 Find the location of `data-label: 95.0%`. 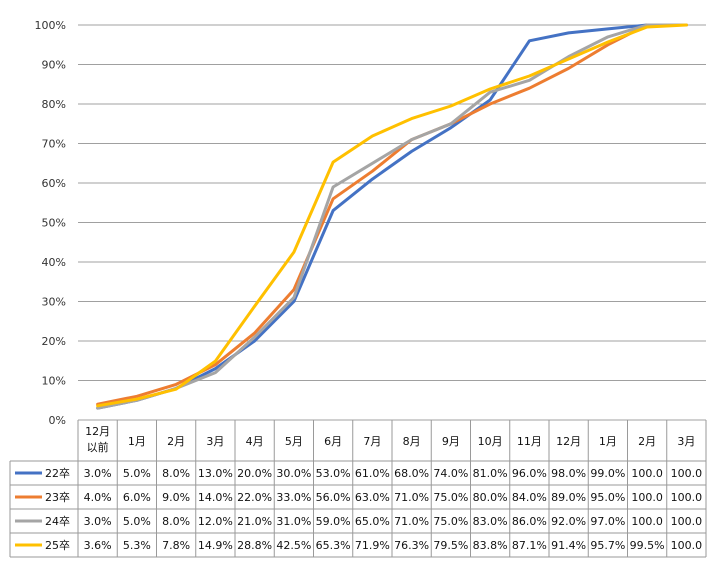

data-label: 95.0% is located at coordinates (607, 497).